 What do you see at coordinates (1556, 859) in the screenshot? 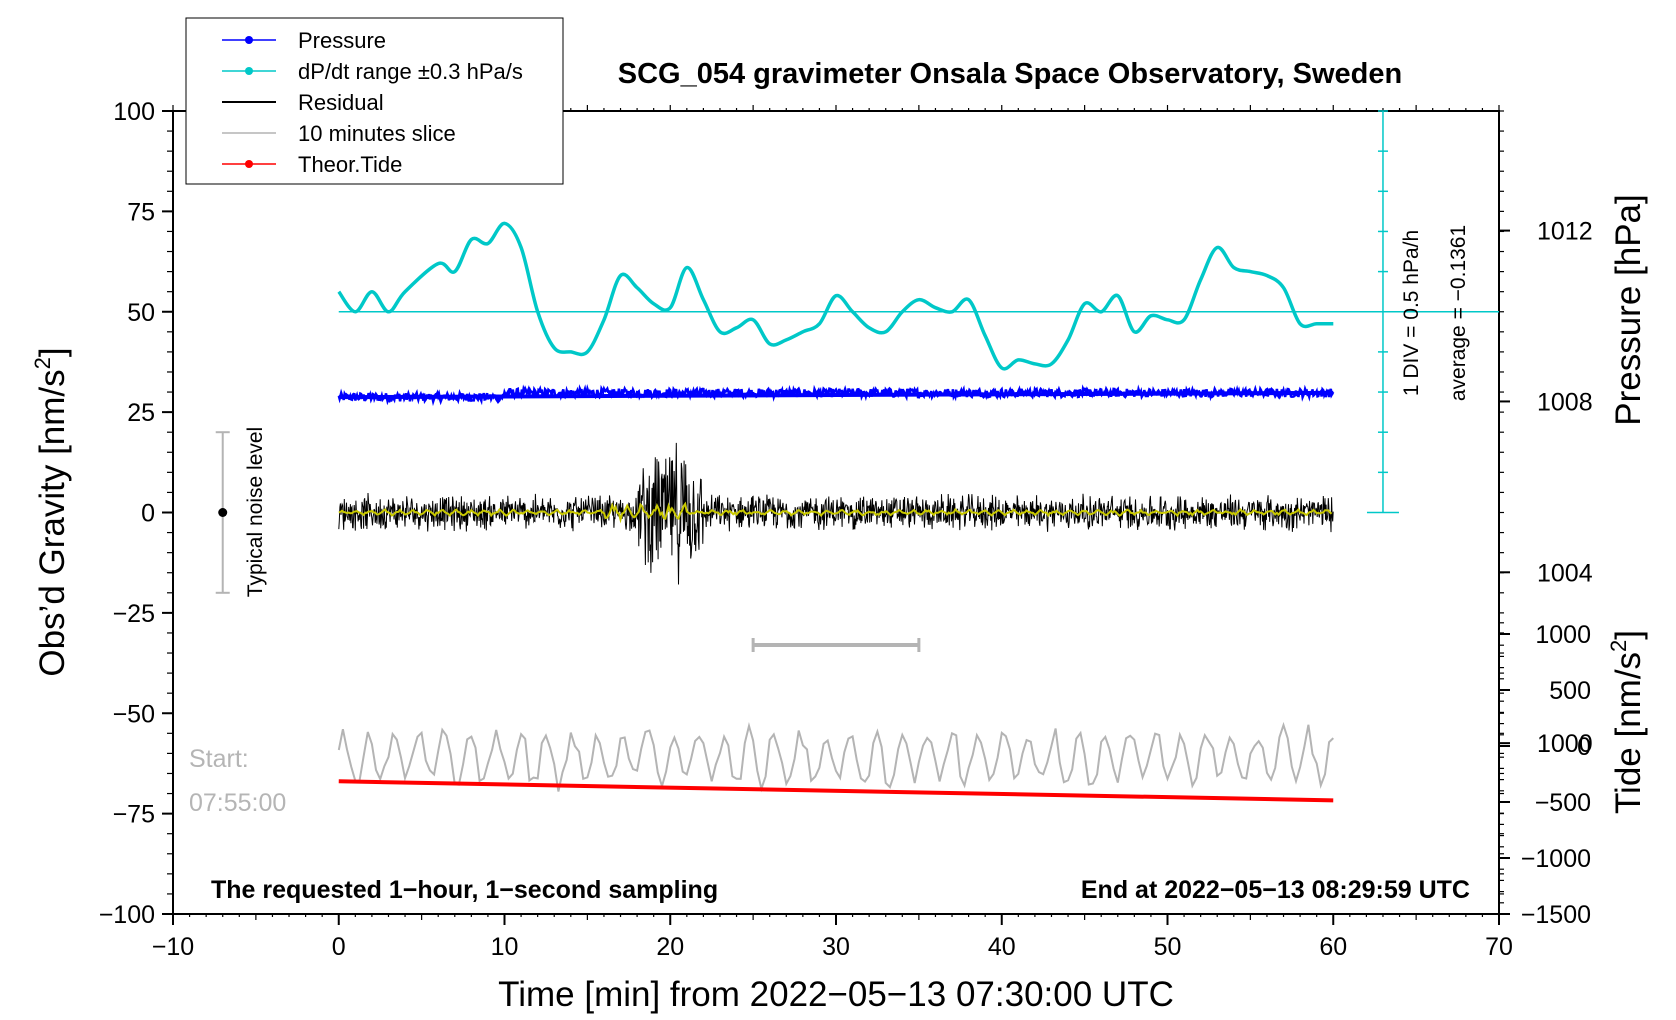
I see `tide-tick-label: −1000` at bounding box center [1556, 859].